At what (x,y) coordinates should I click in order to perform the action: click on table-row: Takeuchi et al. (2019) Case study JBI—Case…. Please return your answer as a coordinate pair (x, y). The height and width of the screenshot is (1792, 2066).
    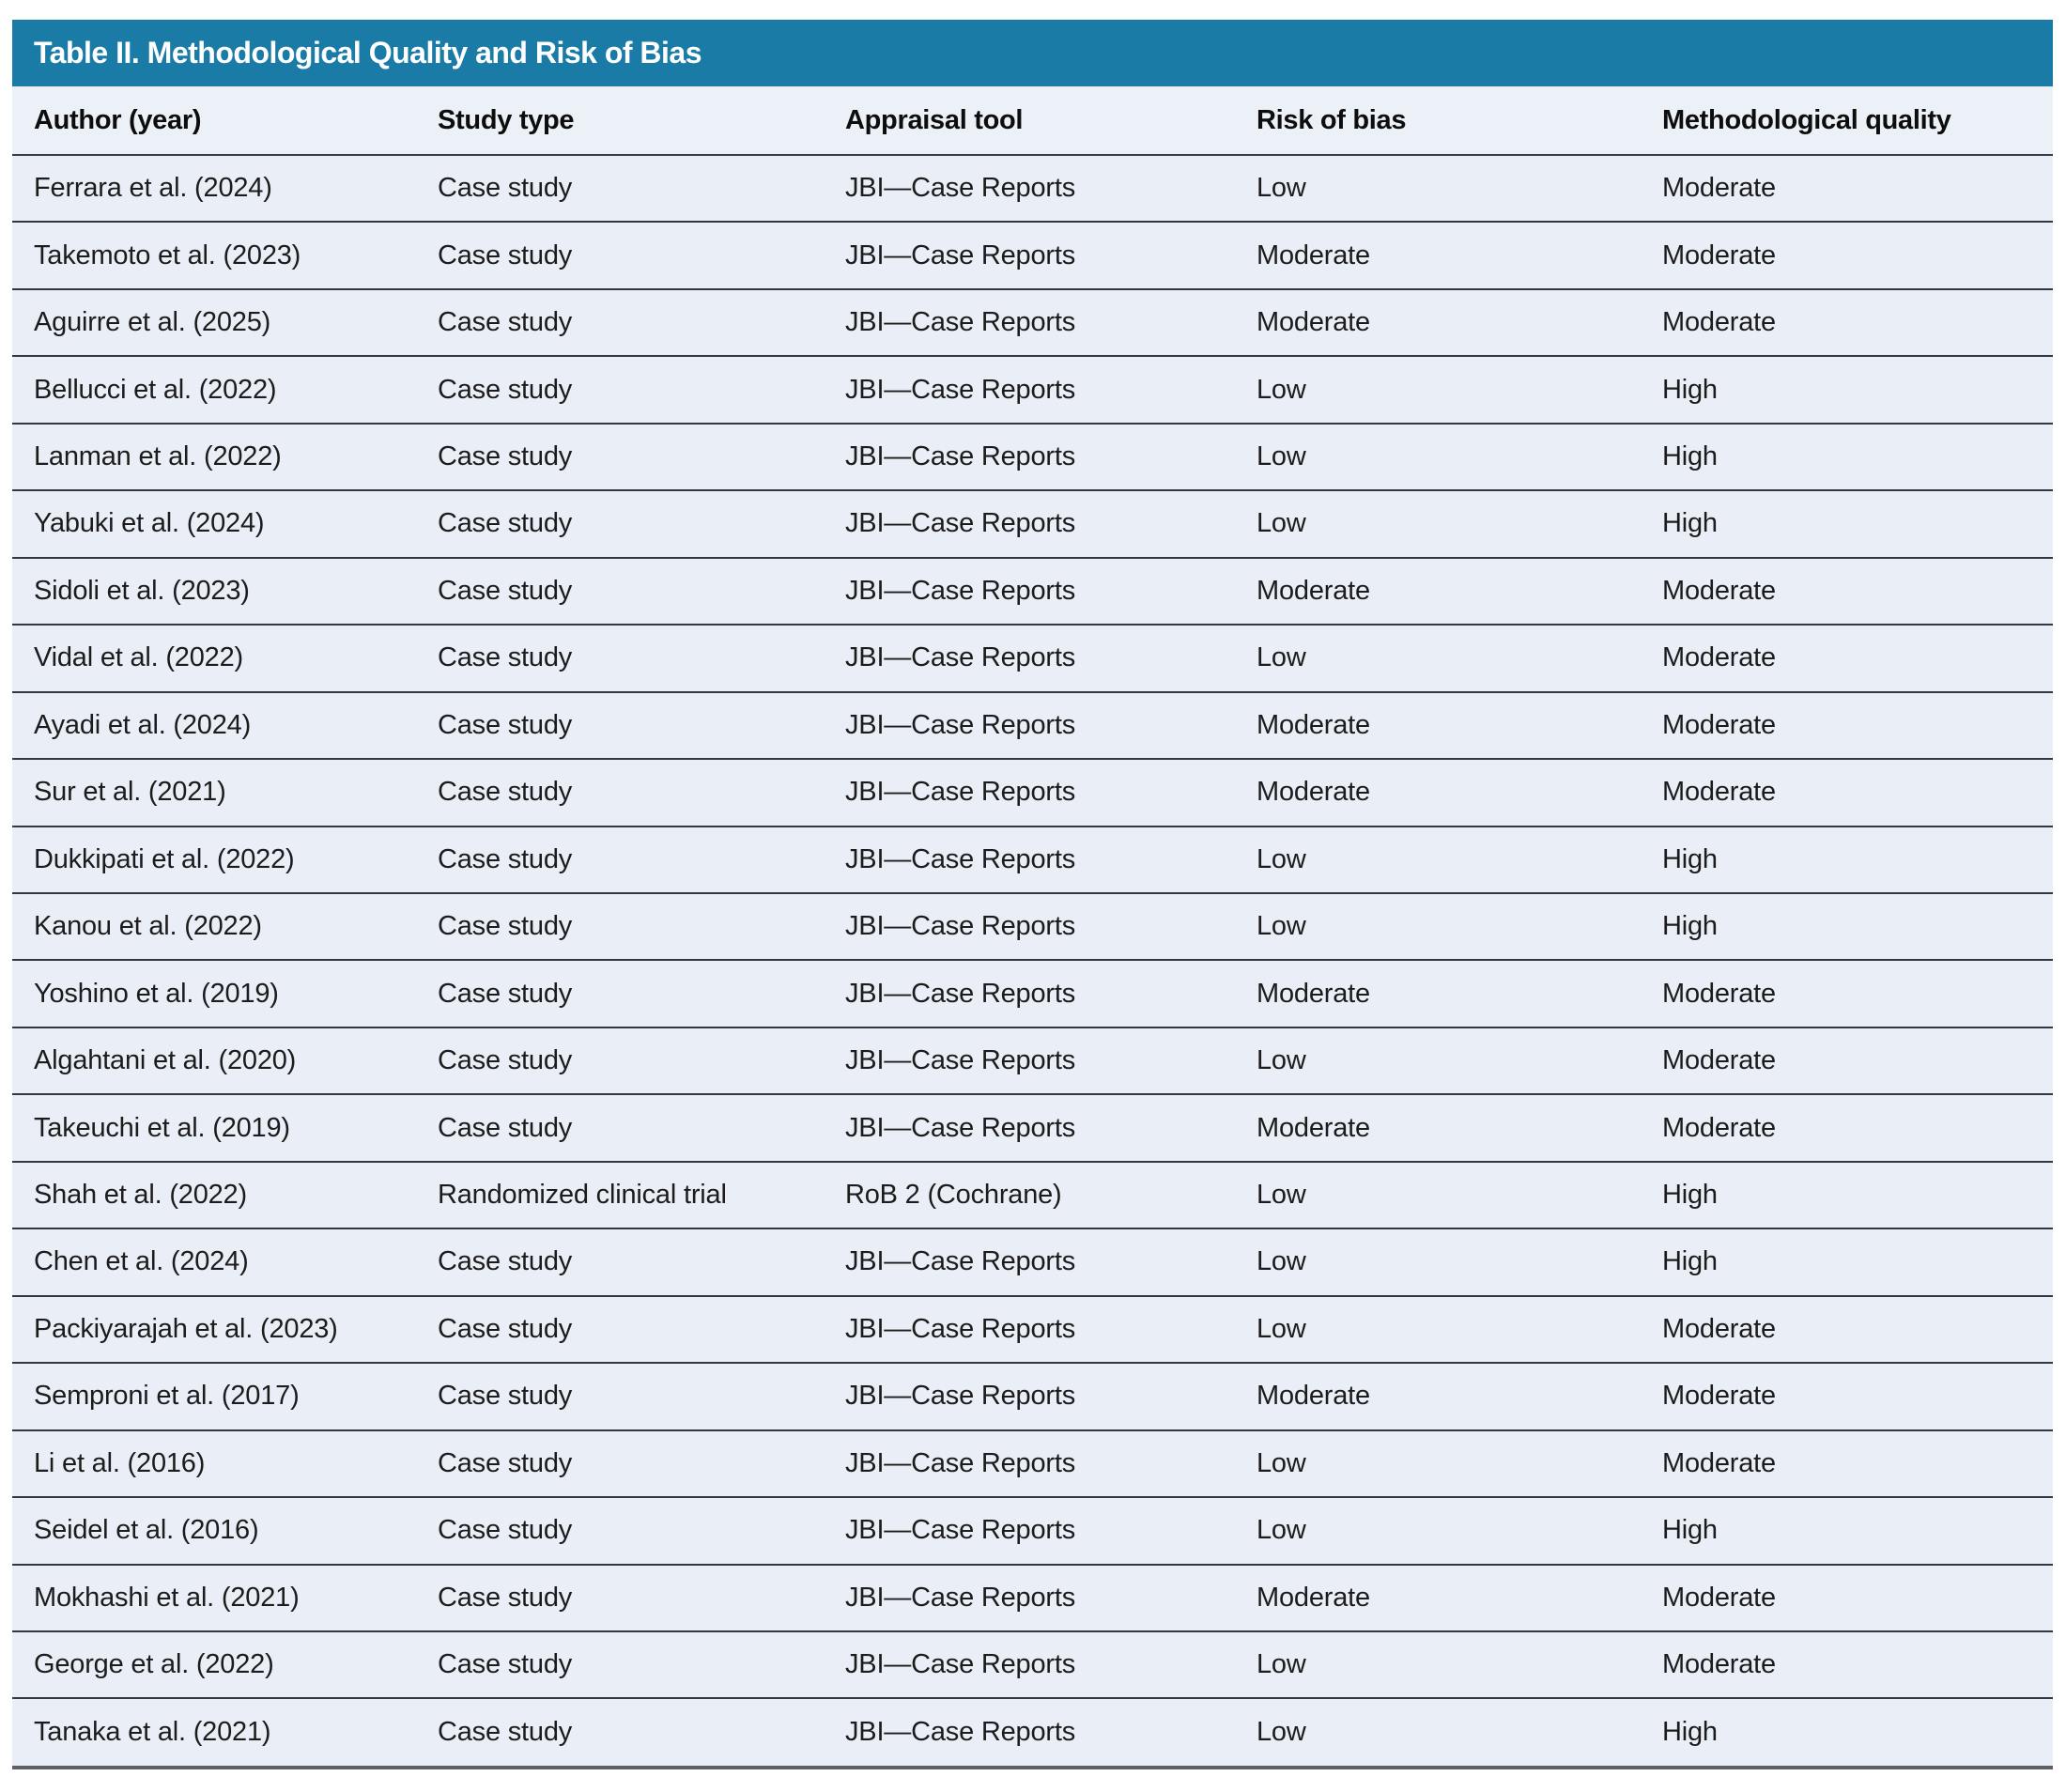
    Looking at the image, I should click on (1032, 1128).